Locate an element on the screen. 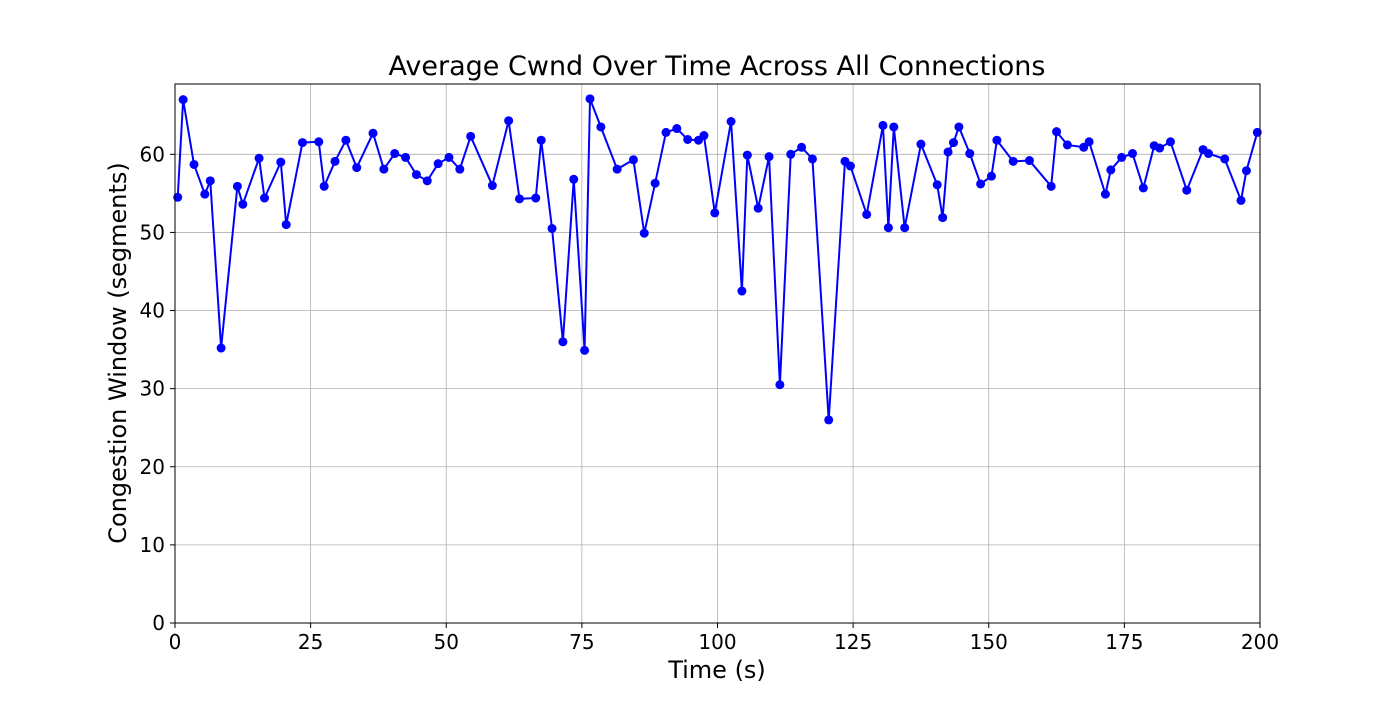 The width and height of the screenshot is (1400, 704). y-tick-label: 50 is located at coordinates (152, 232).